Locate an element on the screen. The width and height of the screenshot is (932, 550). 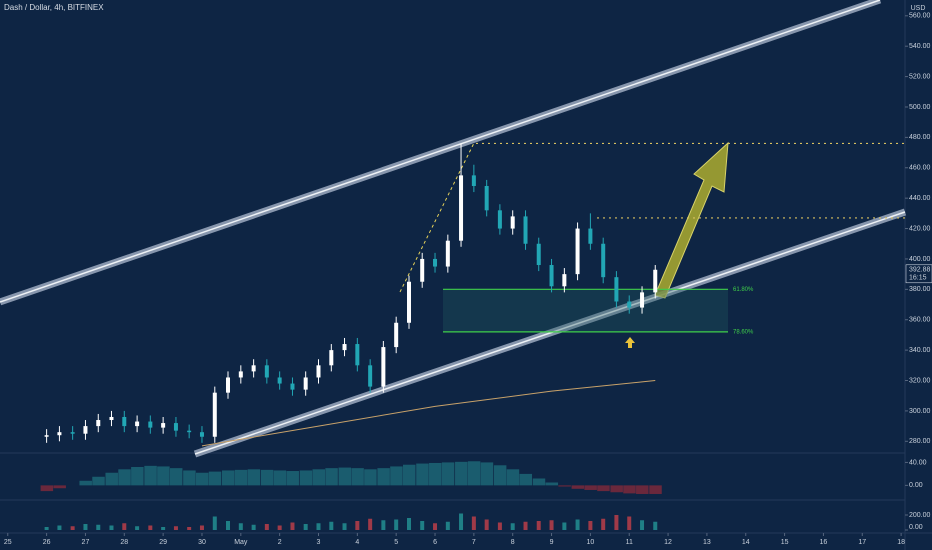
x-tick-label: 17 is located at coordinates (862, 542).